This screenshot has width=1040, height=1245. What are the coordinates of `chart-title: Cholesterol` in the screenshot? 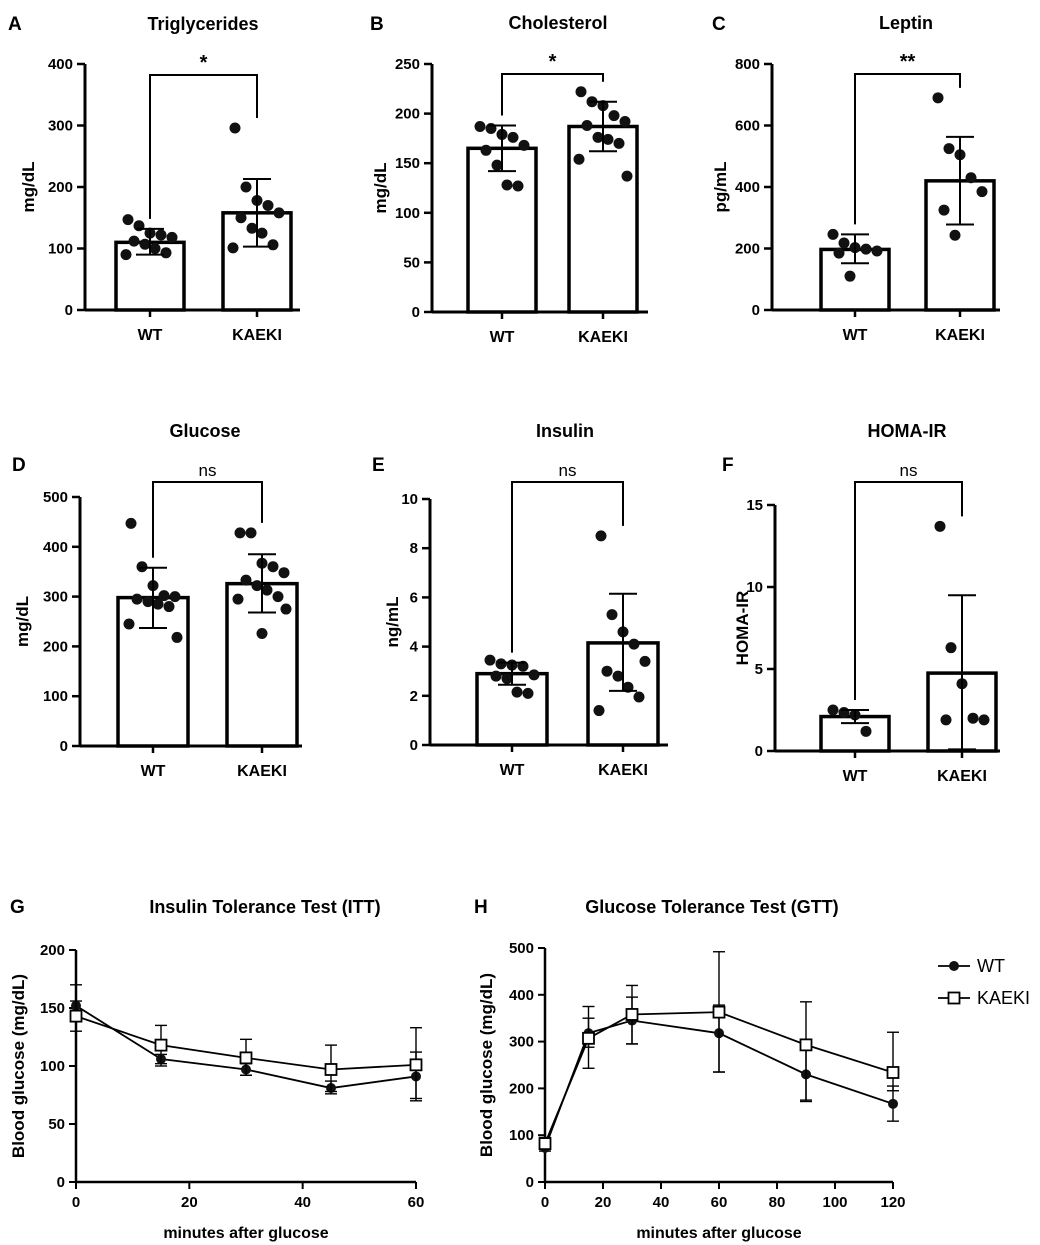 It's located at (557, 23).